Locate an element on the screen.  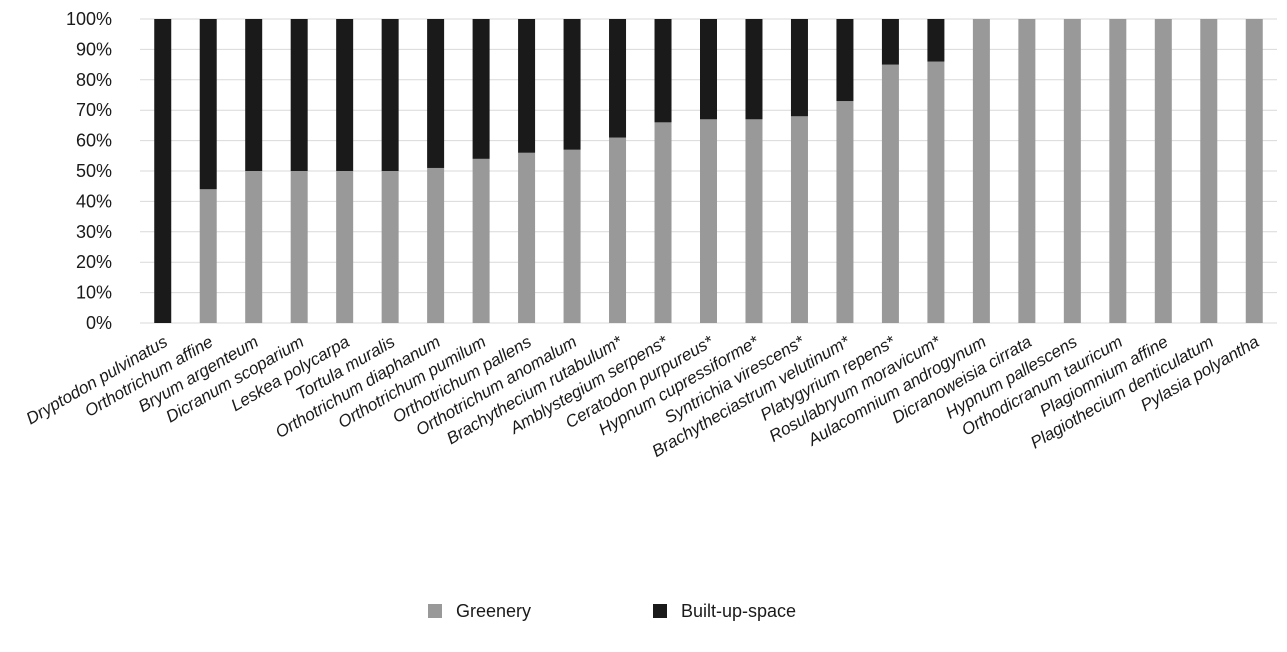
legend-label-built-up-space: Built-up-space is located at coordinates (738, 611).